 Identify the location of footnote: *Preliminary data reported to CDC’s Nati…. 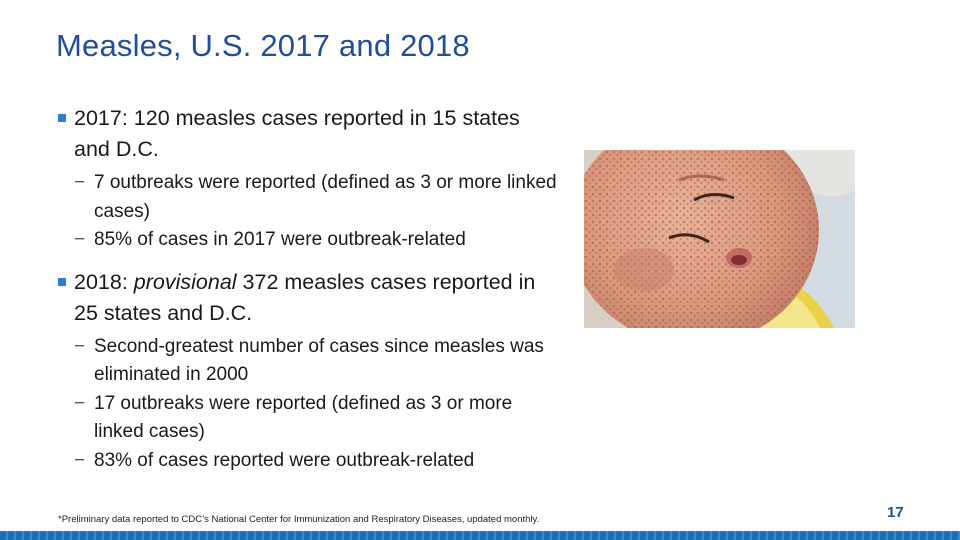
(299, 519).